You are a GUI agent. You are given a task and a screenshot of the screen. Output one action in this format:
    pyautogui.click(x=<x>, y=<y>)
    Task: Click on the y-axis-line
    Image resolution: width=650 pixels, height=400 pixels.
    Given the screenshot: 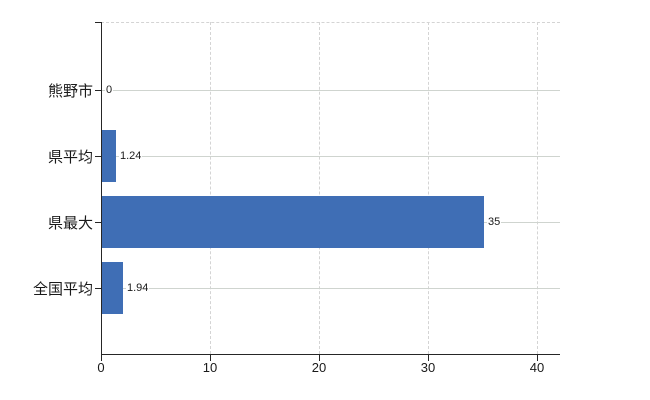 What is the action you would take?
    pyautogui.click(x=101, y=191)
    